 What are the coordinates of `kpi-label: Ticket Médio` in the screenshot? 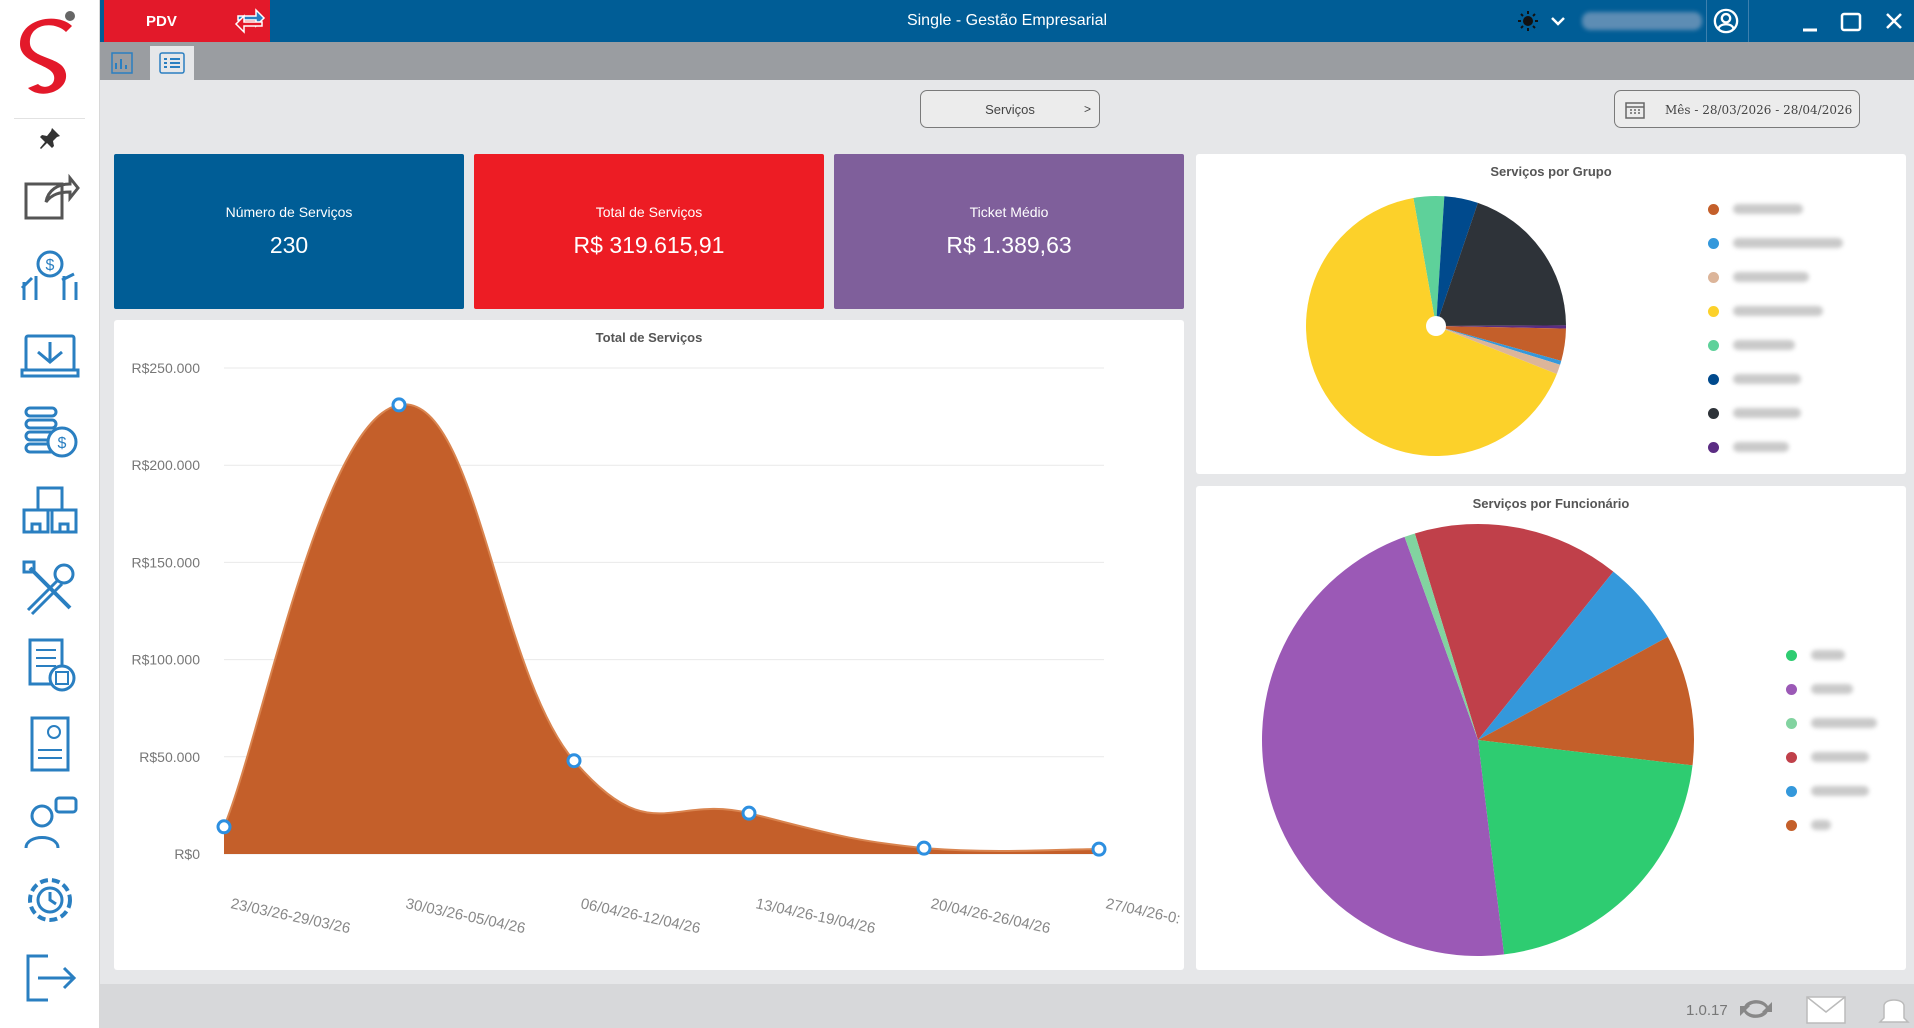 It's located at (1009, 212).